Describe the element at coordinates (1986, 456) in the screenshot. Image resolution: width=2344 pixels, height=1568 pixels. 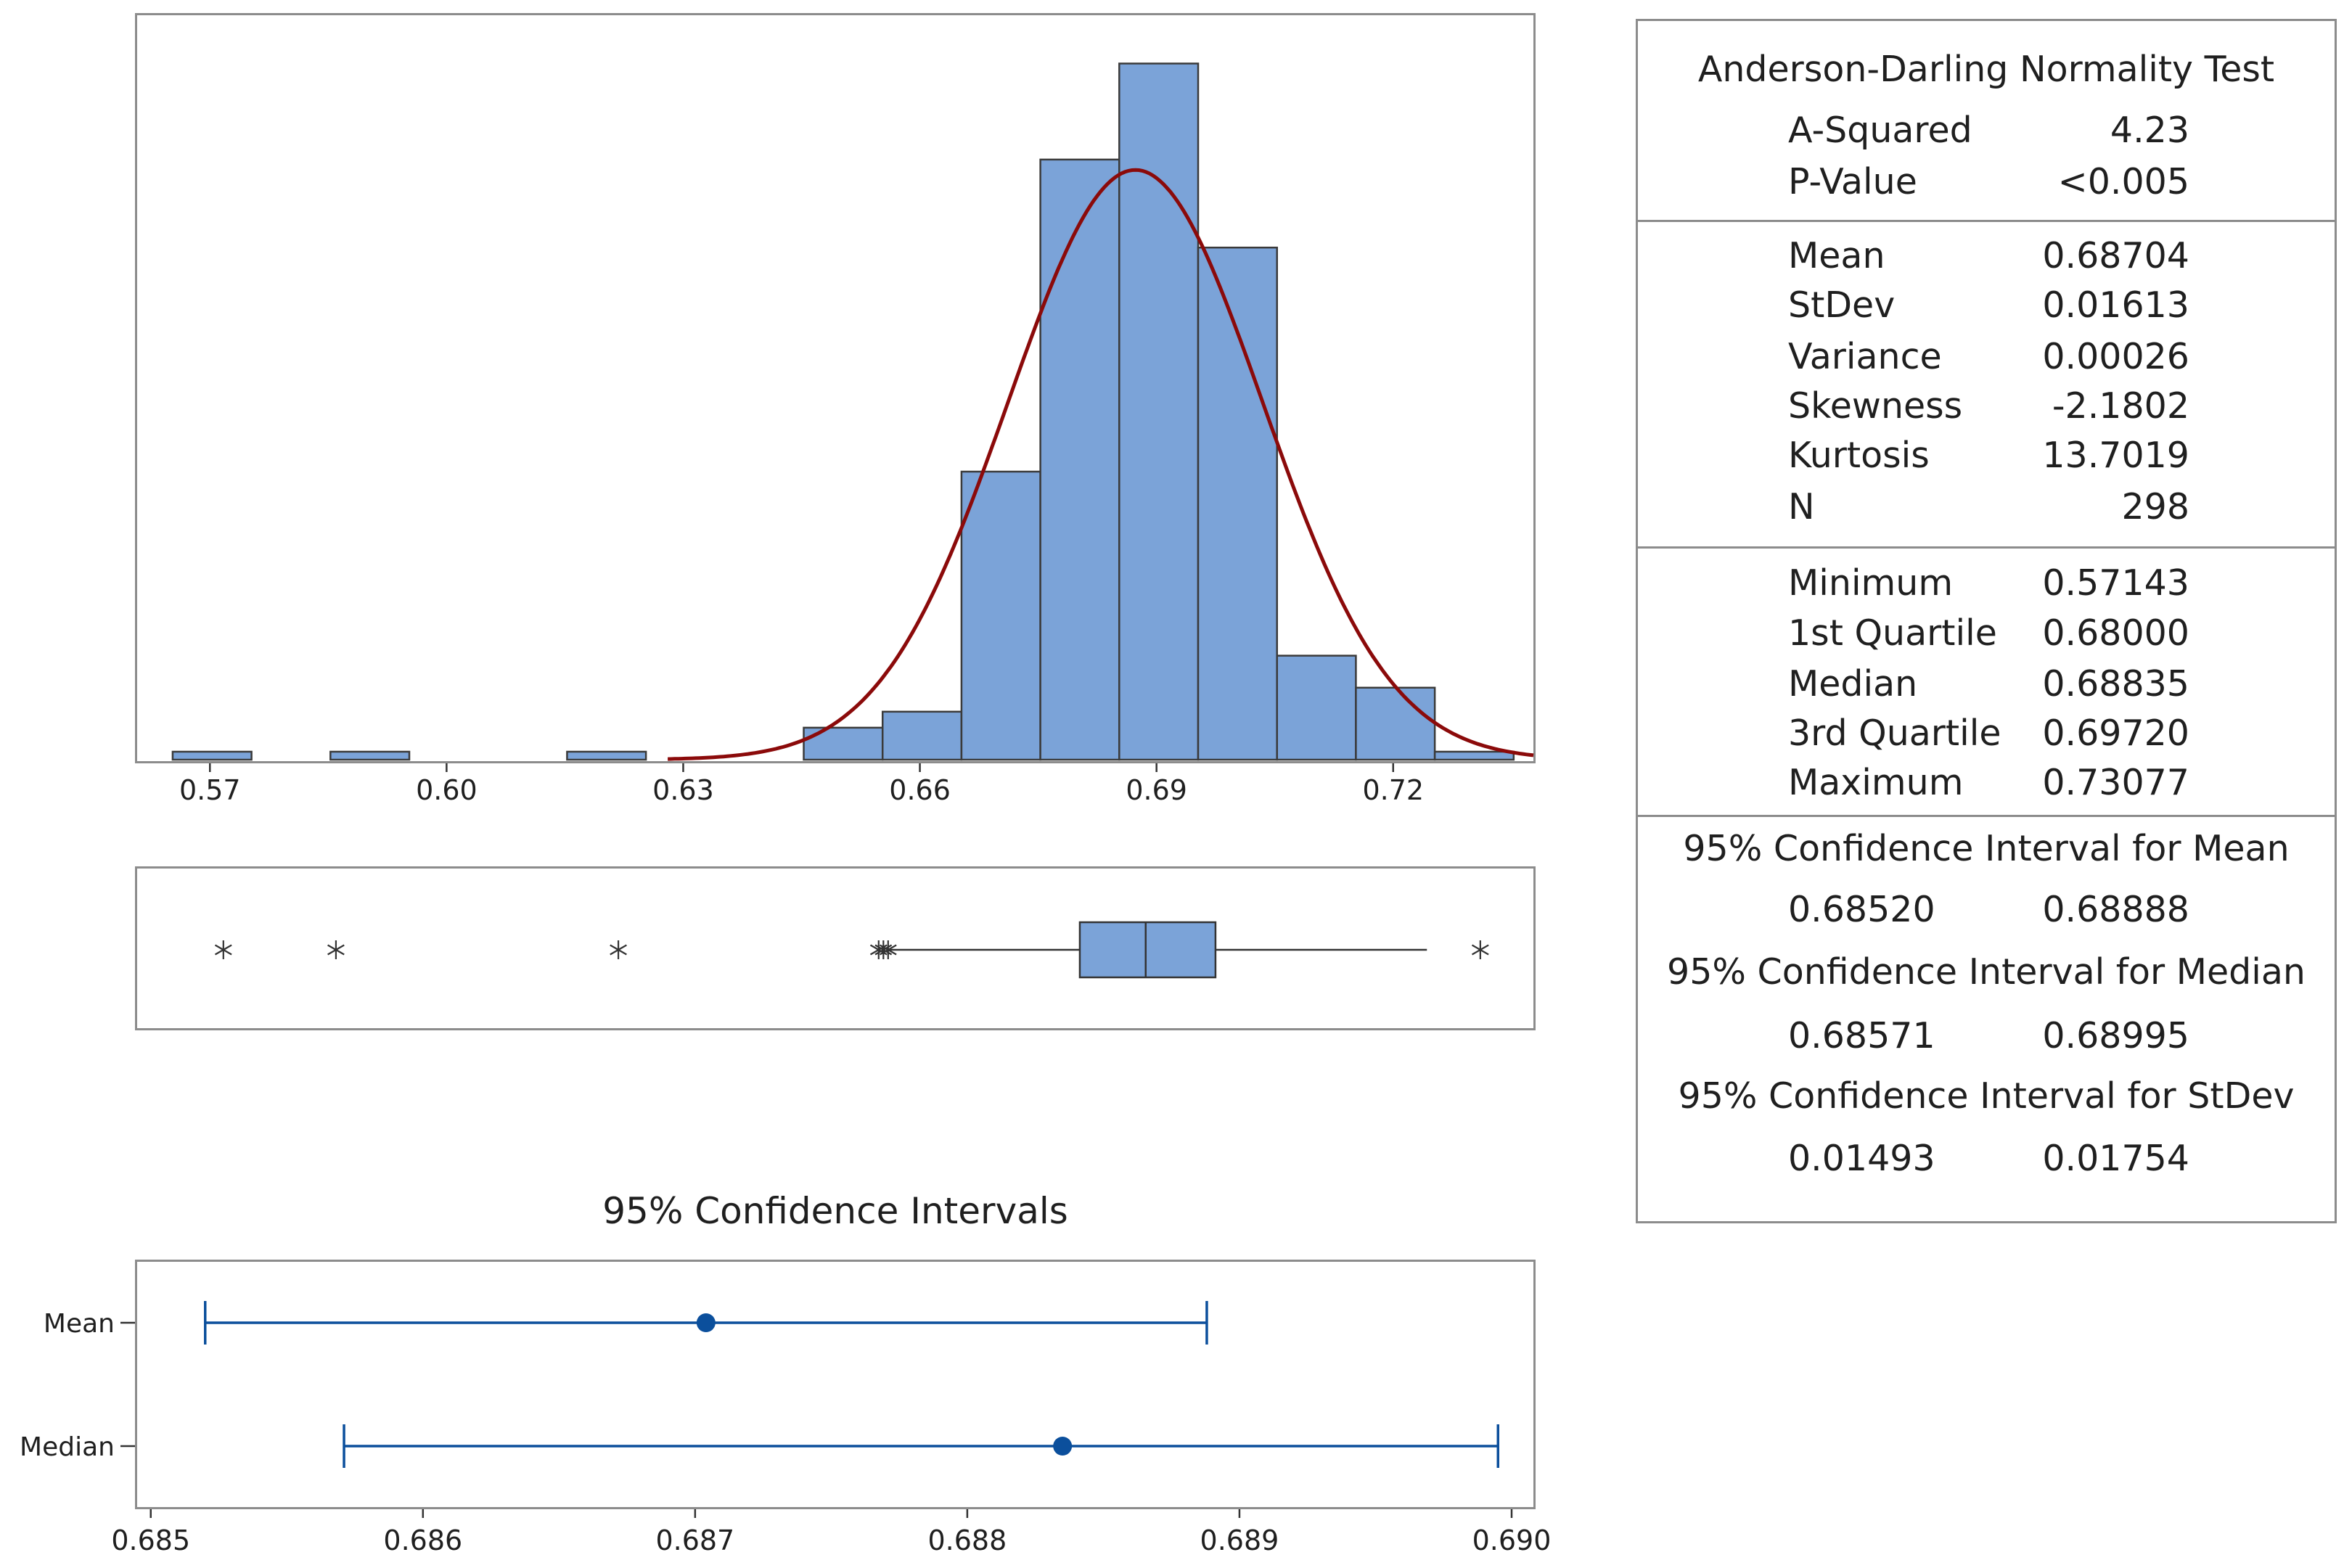
I see `stat-row: Kurtosis 13.7019` at that location.